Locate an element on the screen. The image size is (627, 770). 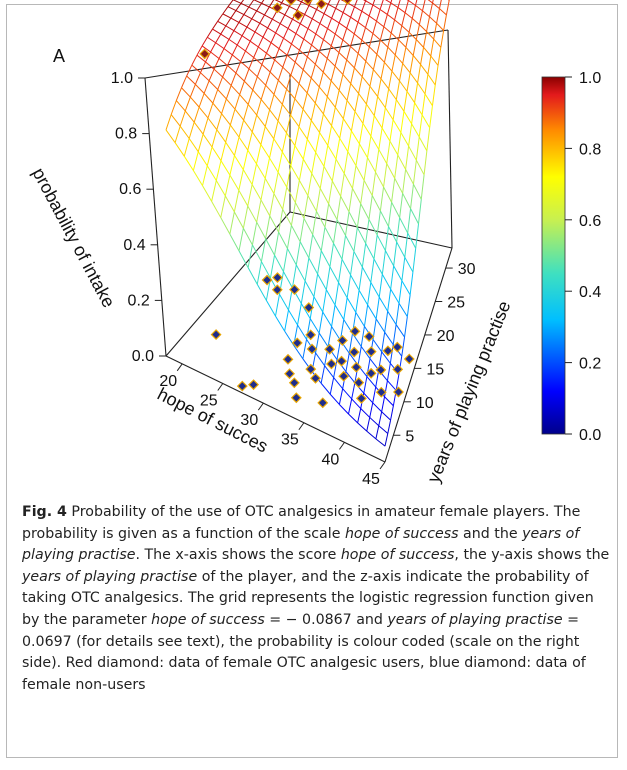
caption-italic-2: years of playing practise is located at coordinates (301, 544).